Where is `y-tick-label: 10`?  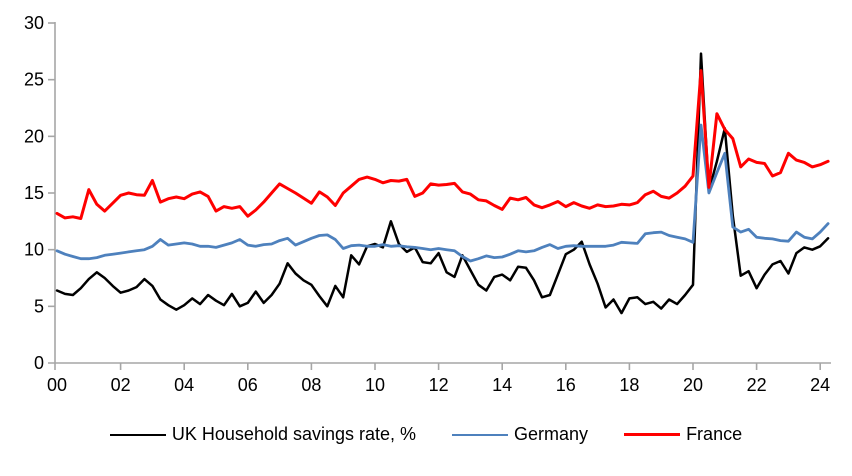
y-tick-label: 10 is located at coordinates (34, 250).